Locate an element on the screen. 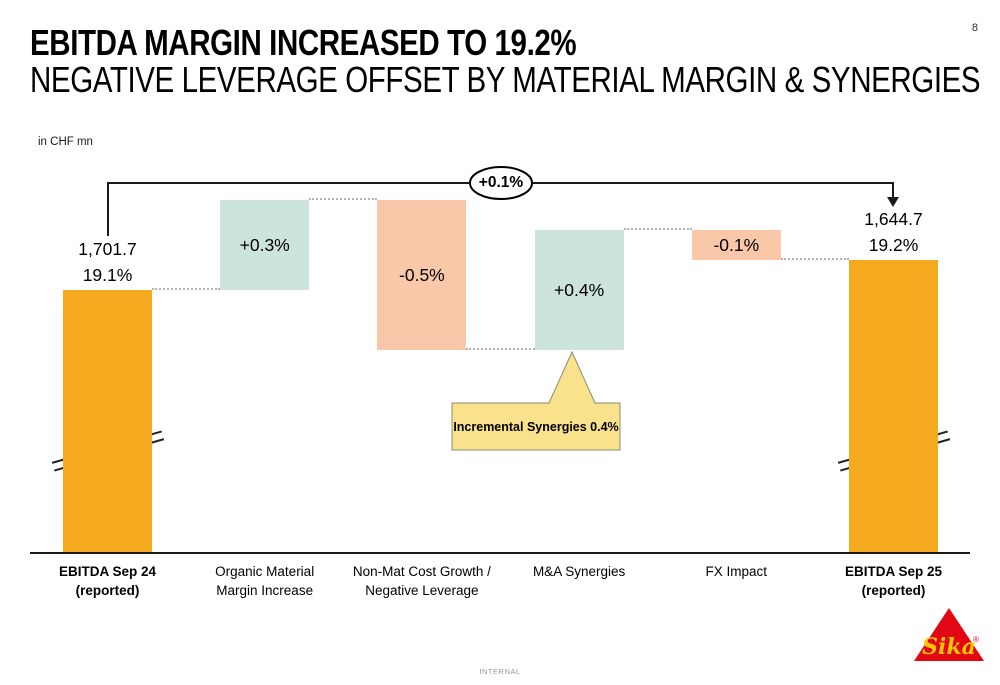  bar-ebitda-sep24 is located at coordinates (107, 421).